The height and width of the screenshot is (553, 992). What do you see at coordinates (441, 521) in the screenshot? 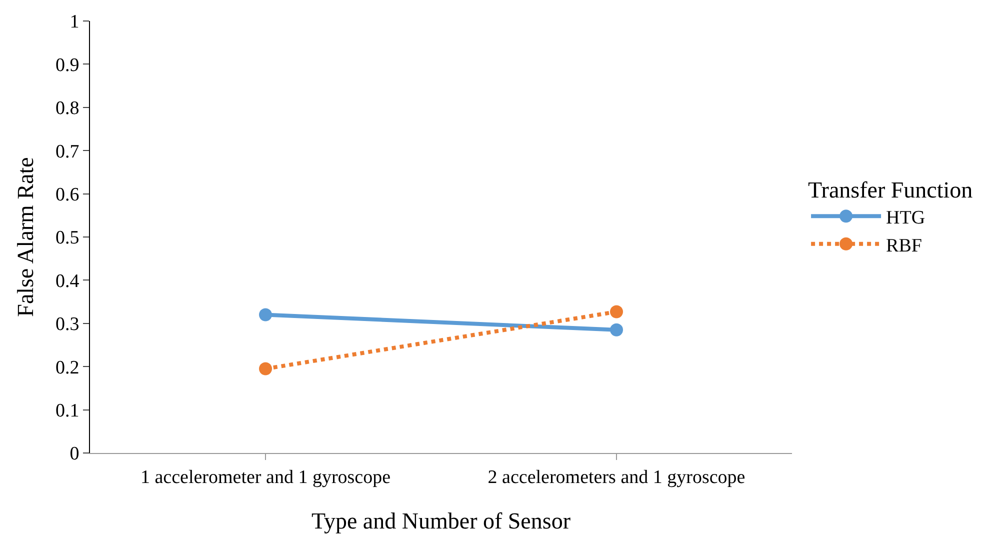
I see `x-axis-title: Type and Number of Sensor` at bounding box center [441, 521].